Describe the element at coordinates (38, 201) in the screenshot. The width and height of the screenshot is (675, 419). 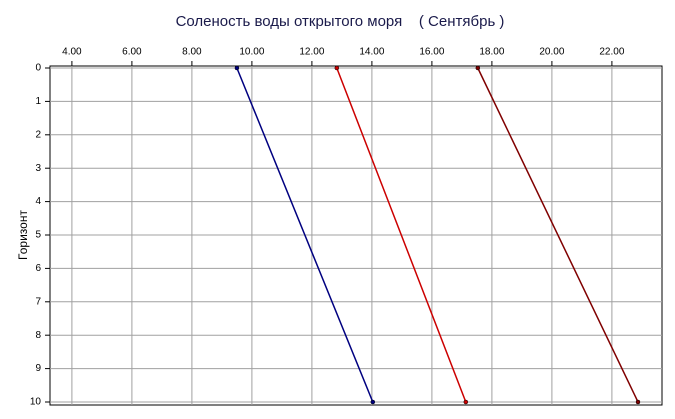
I see `y-tick-label: 4` at that location.